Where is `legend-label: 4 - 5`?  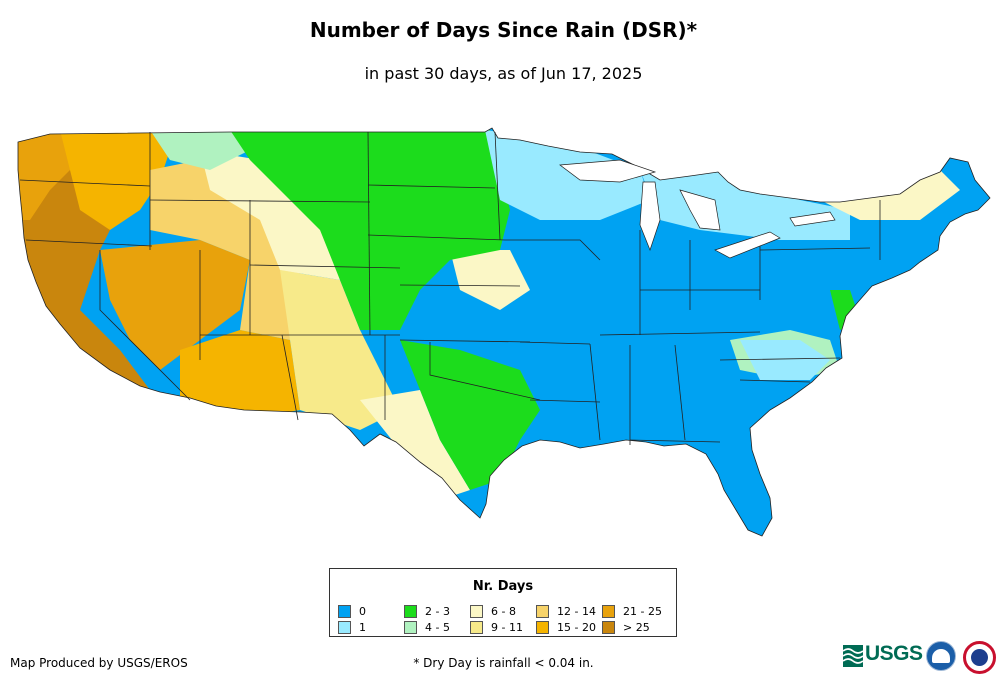
legend-label: 4 - 5 is located at coordinates (437, 627).